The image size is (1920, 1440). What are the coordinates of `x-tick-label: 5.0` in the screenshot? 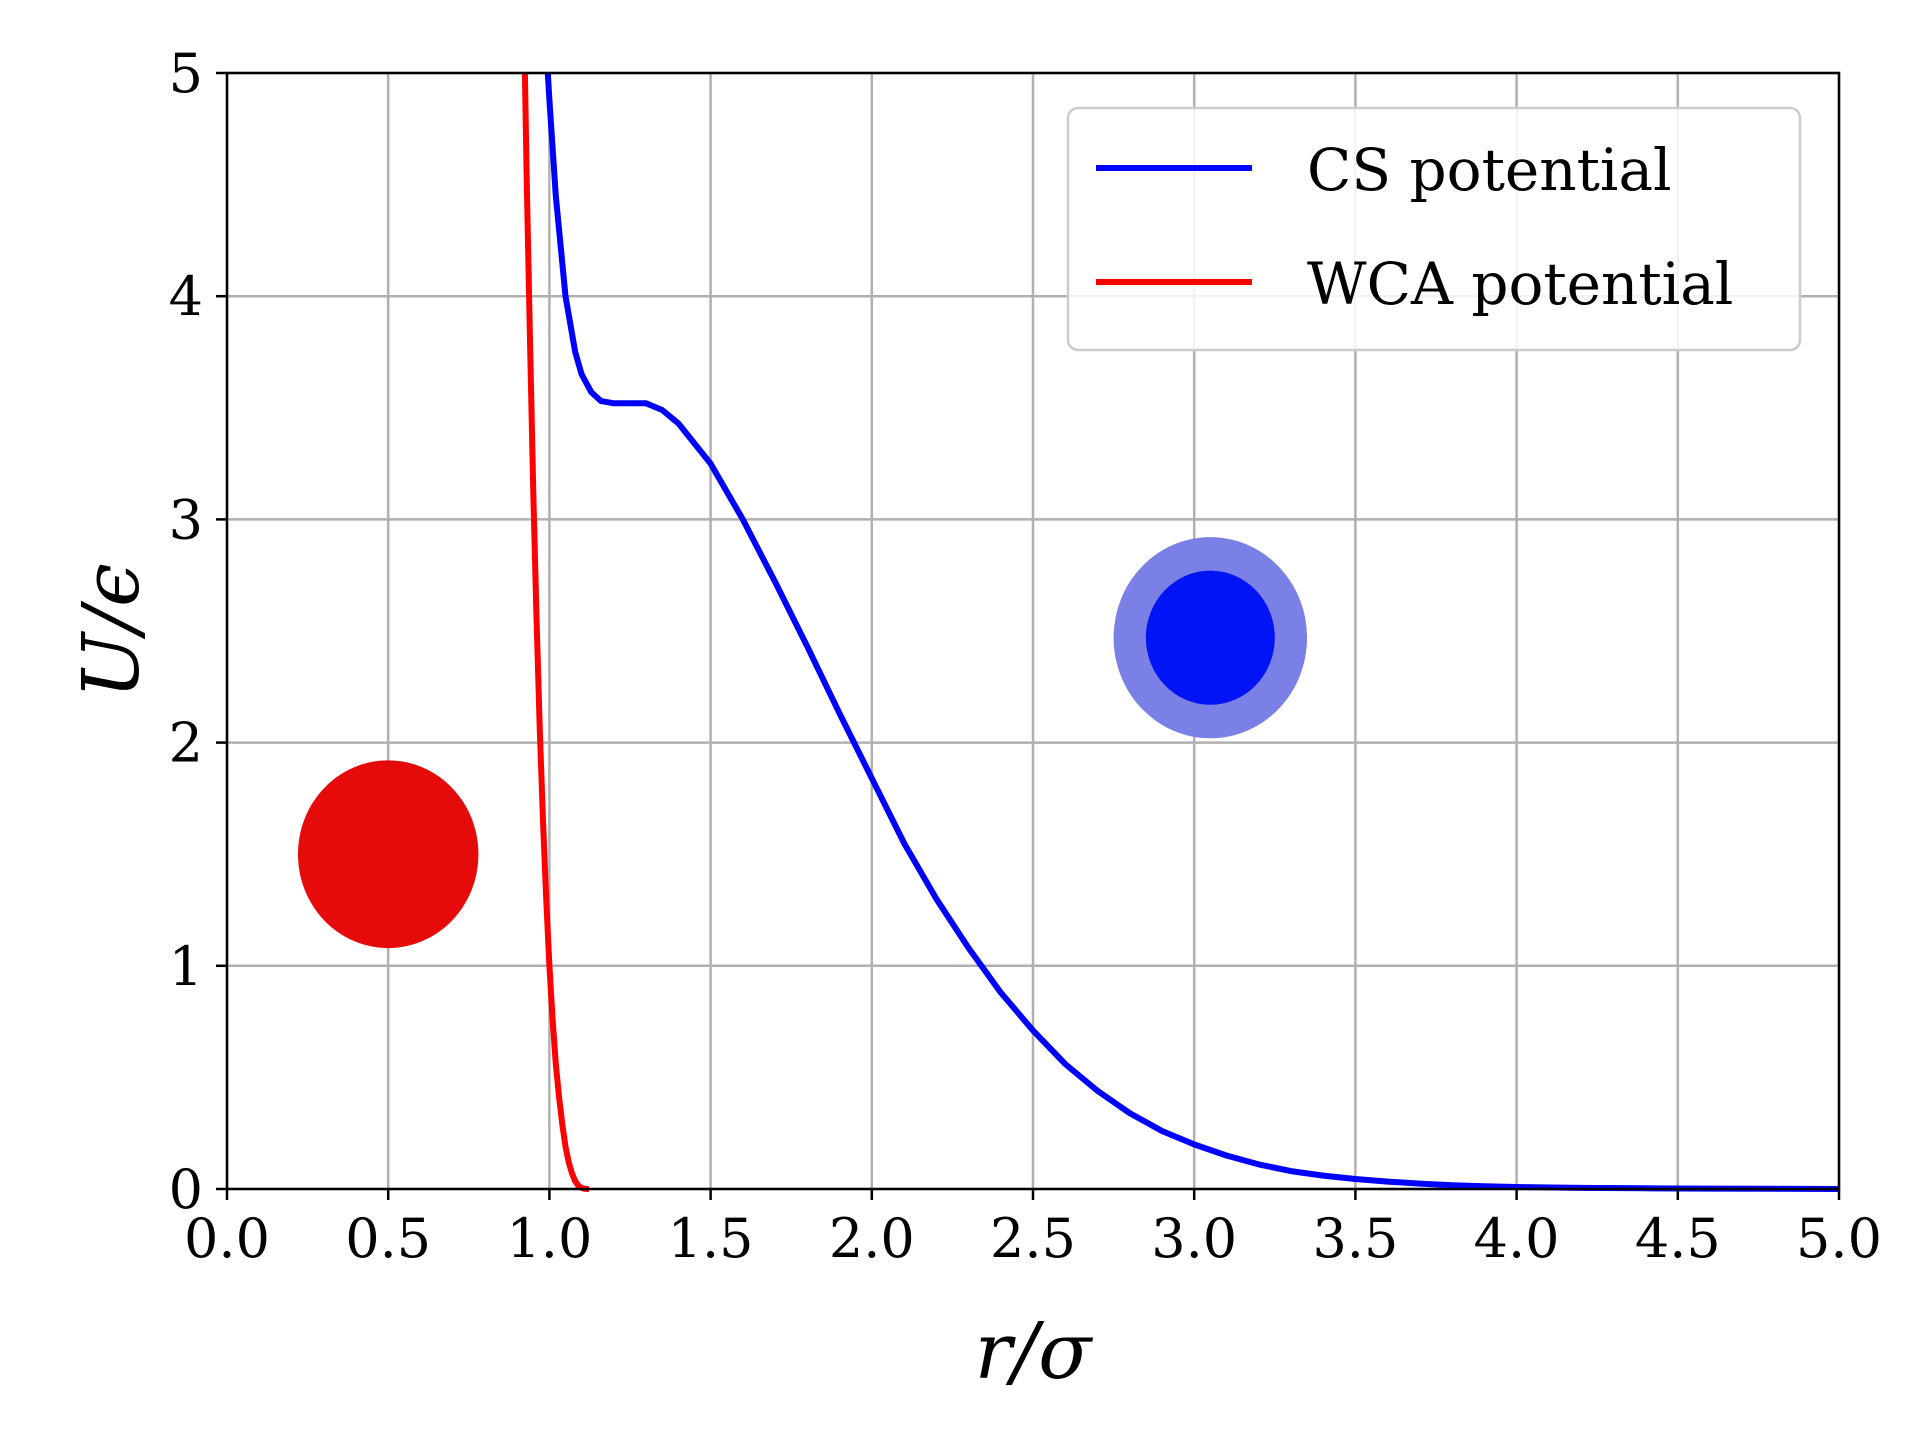 It's located at (1839, 1238).